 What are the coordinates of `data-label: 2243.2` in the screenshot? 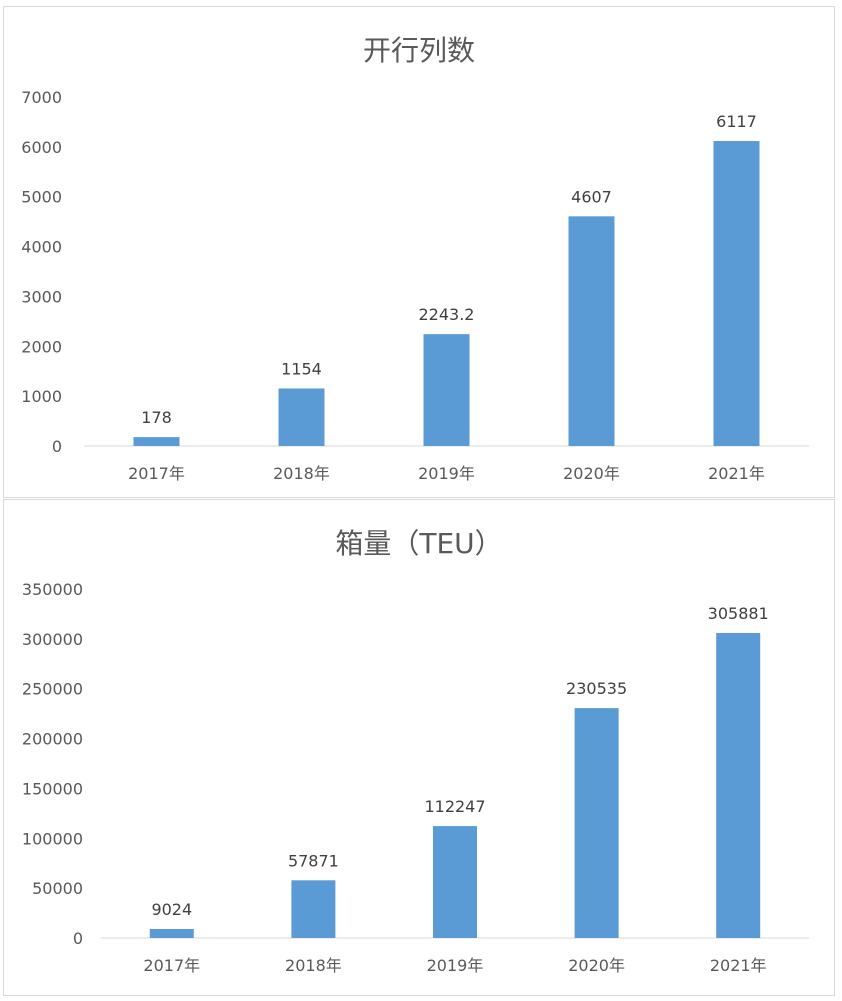 It's located at (447, 314).